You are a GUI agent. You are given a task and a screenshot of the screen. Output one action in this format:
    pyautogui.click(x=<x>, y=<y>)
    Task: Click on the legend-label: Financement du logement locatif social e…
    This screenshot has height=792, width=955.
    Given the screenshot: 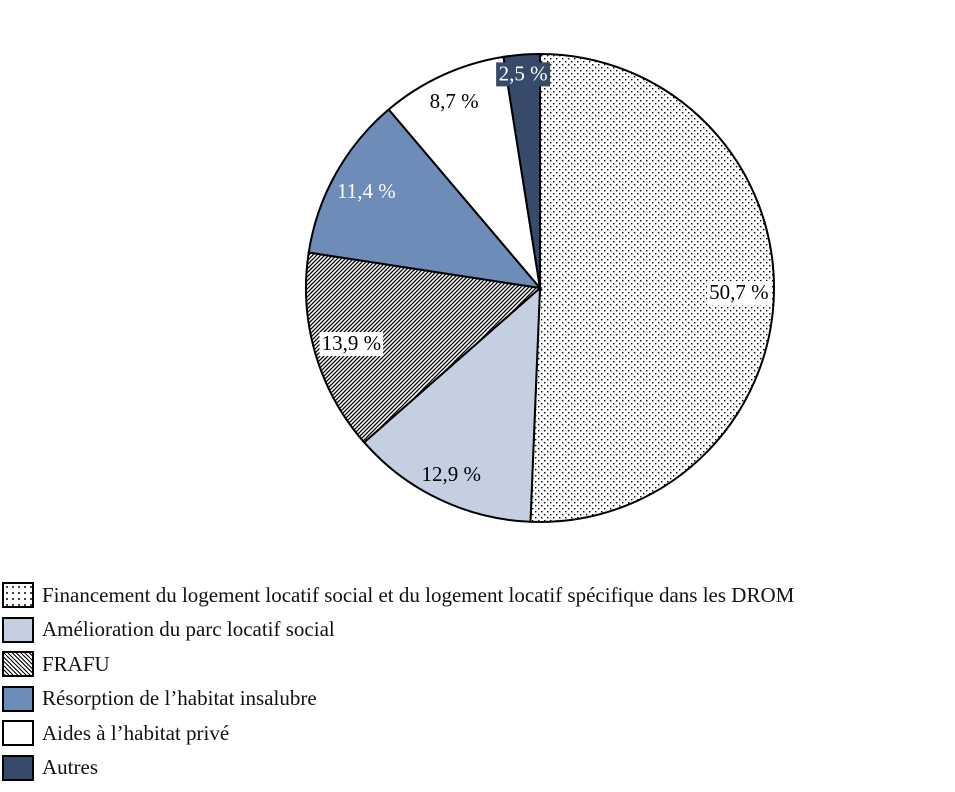 What is the action you would take?
    pyautogui.click(x=418, y=594)
    